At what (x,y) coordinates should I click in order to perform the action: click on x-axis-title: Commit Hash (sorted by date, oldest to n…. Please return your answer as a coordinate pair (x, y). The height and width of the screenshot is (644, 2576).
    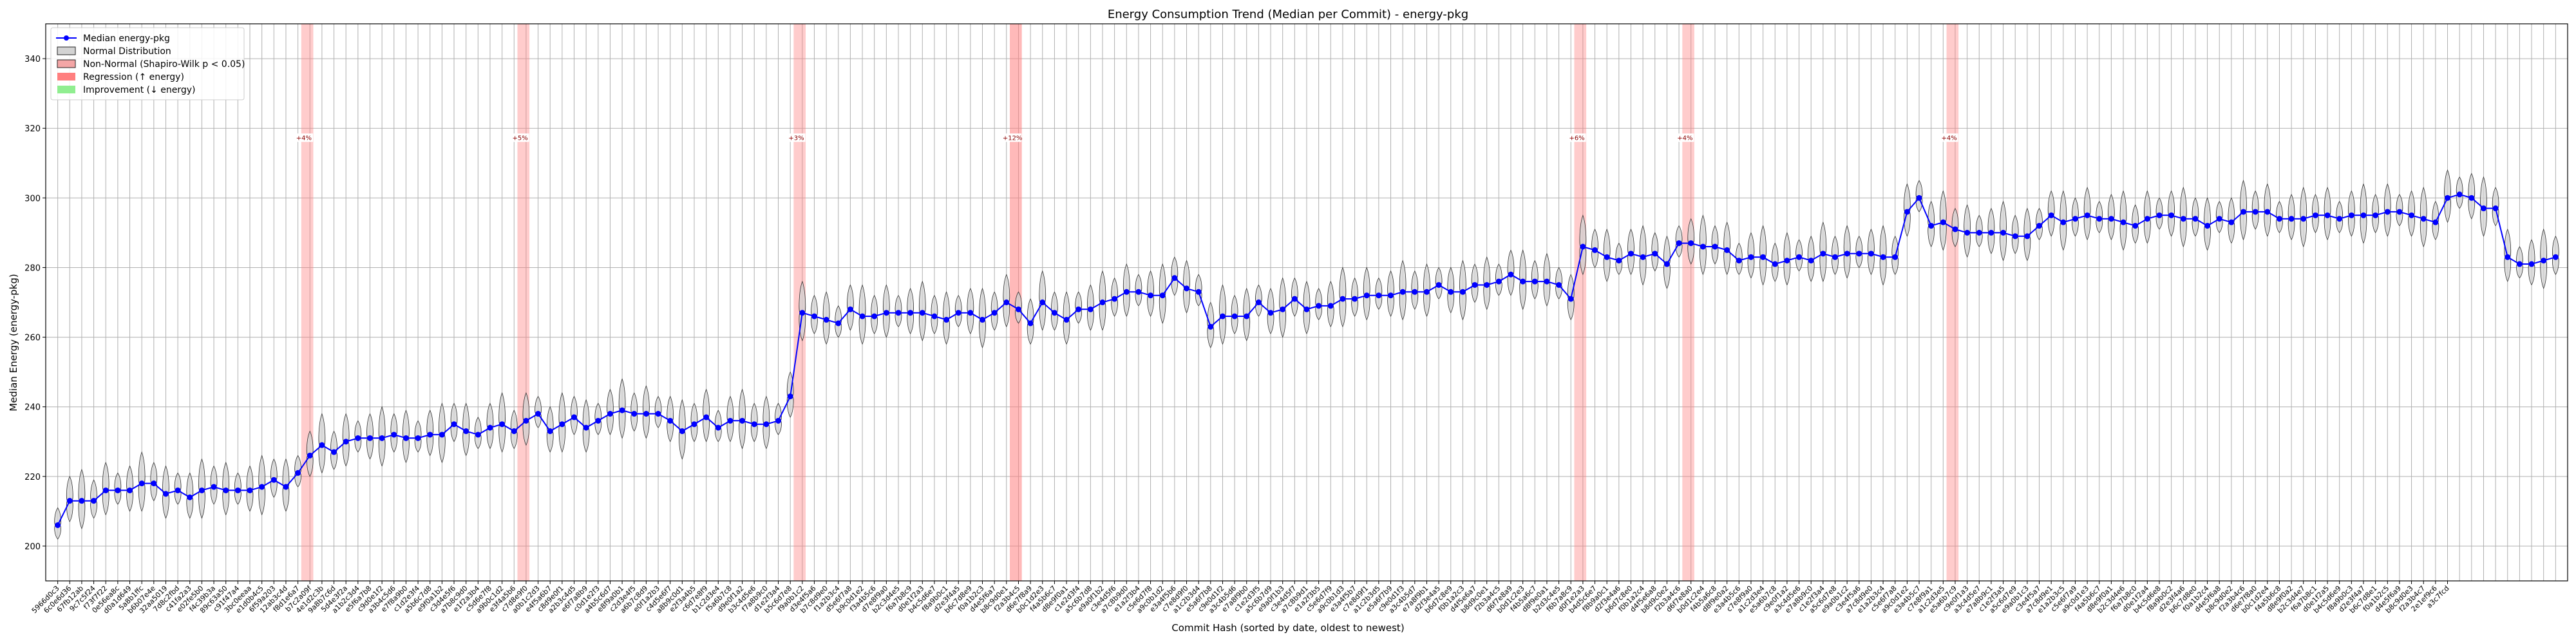
    Looking at the image, I should click on (1287, 628).